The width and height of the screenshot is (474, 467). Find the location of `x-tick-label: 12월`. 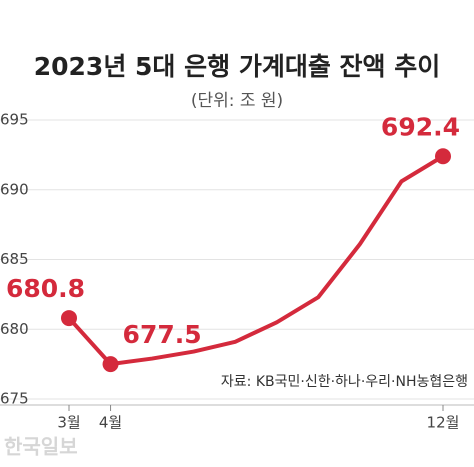

x-tick-label: 12월 is located at coordinates (443, 423).